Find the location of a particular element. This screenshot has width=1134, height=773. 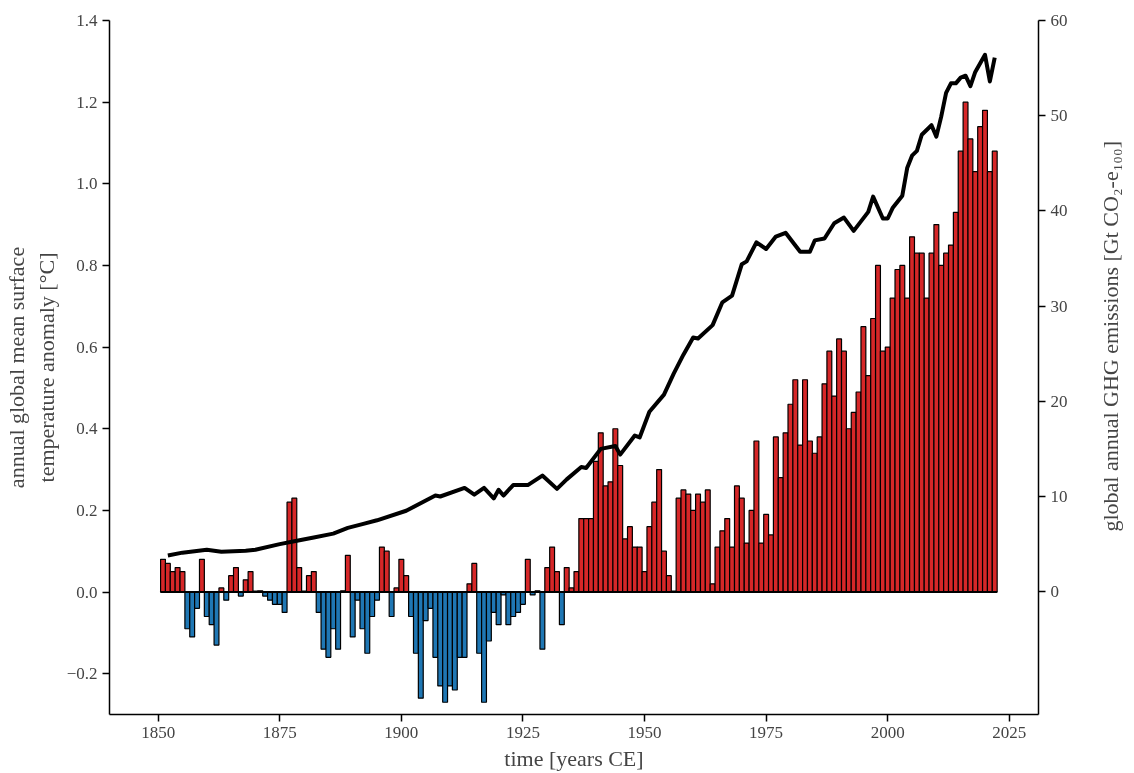

y2-tick-label: 30 is located at coordinates (1059, 306).